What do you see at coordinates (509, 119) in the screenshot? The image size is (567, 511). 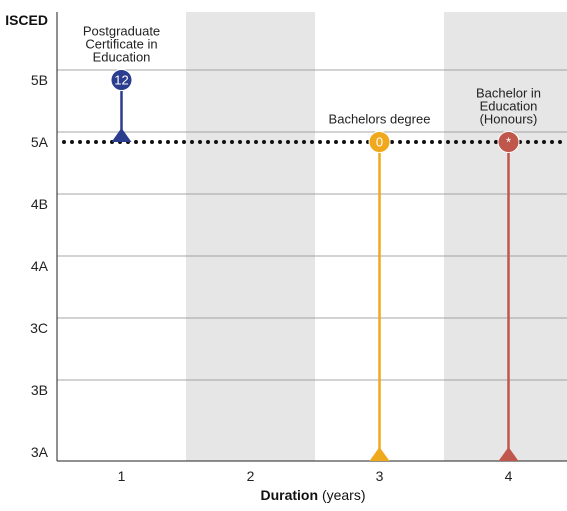 I see `point-label-line: (Honours)` at bounding box center [509, 119].